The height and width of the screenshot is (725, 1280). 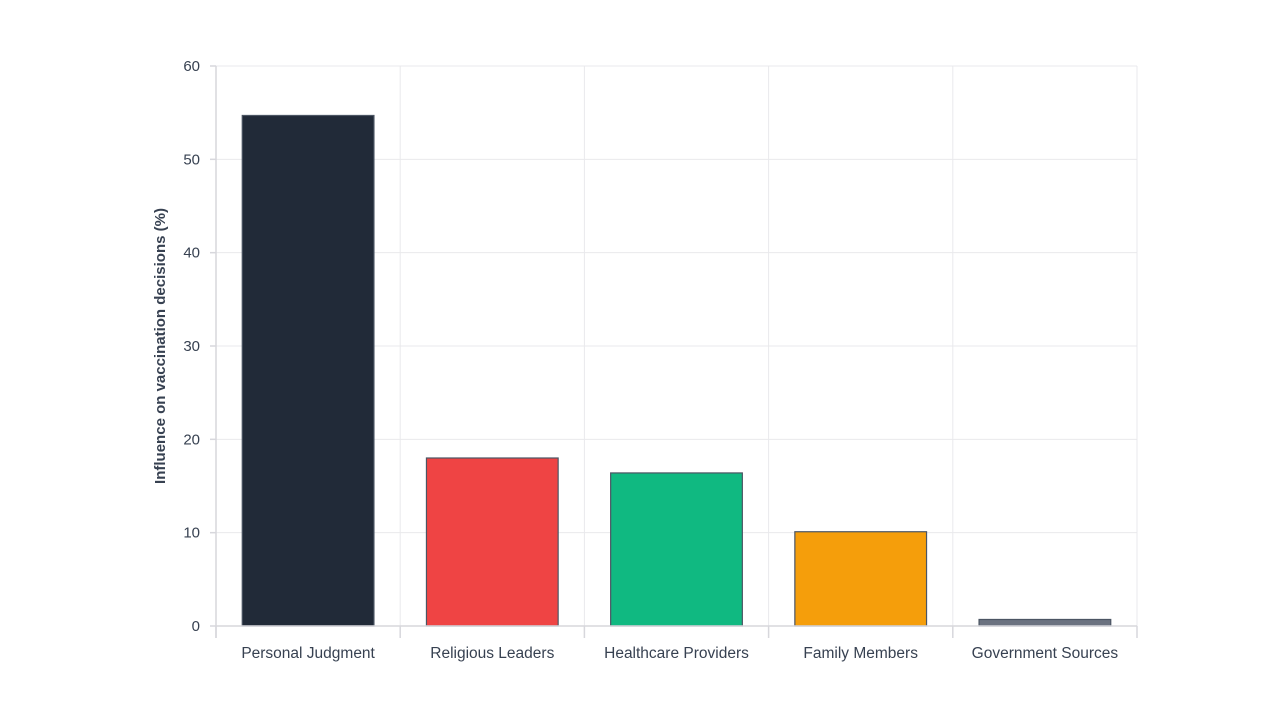 What do you see at coordinates (191, 439) in the screenshot?
I see `y-tick-label: 20` at bounding box center [191, 439].